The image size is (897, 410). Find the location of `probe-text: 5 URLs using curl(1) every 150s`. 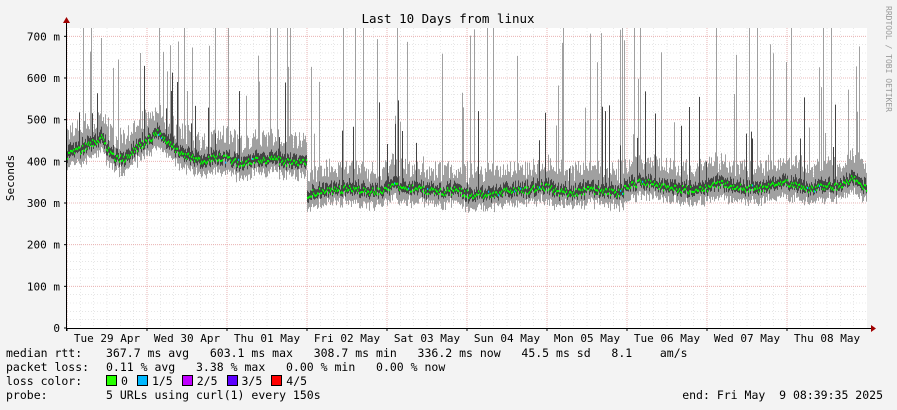

probe-text: 5 URLs using curl(1) every 150s is located at coordinates (213, 395).